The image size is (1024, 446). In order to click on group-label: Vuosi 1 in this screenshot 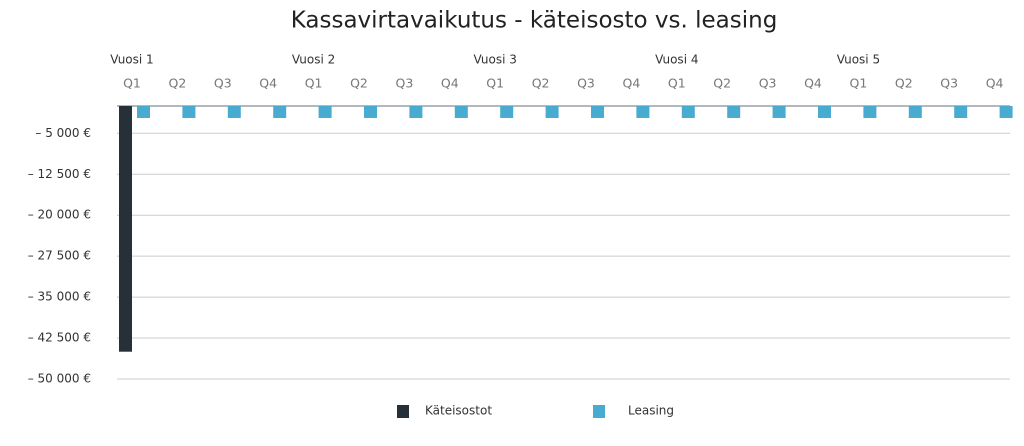, I will do `click(131, 60)`.